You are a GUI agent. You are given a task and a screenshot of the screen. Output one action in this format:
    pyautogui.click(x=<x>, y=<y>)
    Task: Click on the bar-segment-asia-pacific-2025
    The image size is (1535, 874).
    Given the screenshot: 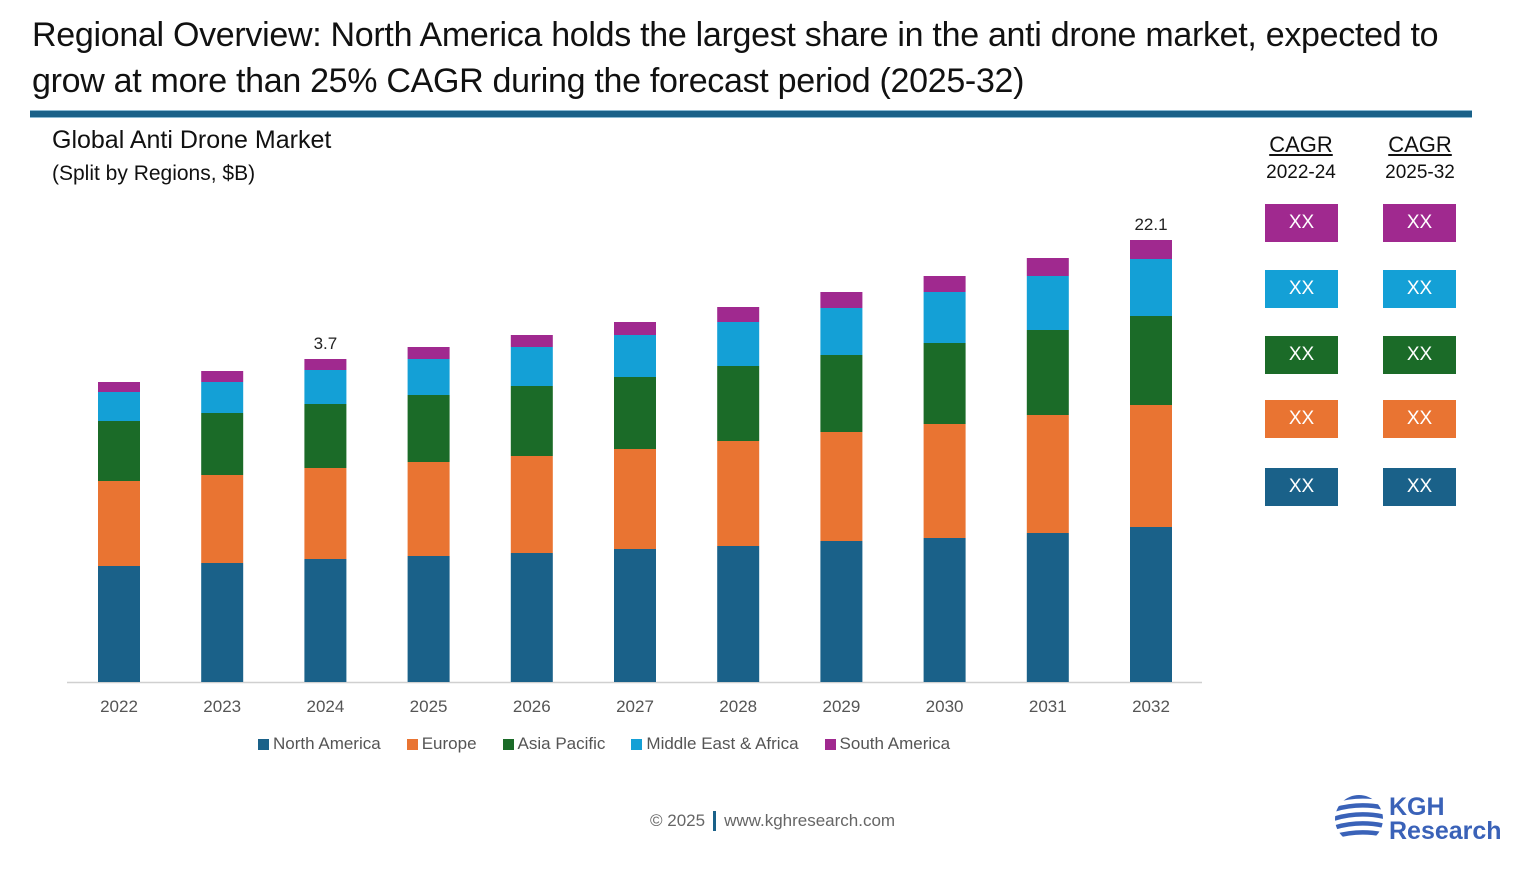 What is the action you would take?
    pyautogui.click(x=428, y=428)
    